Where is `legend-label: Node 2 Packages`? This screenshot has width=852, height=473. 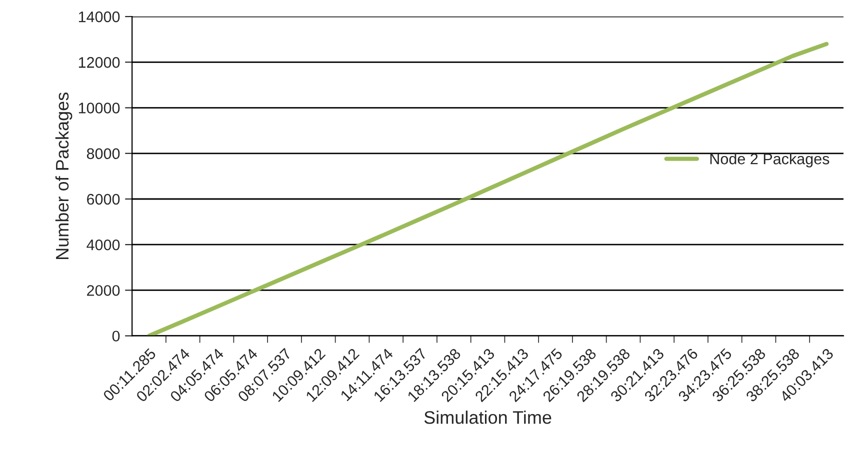 legend-label: Node 2 Packages is located at coordinates (770, 160).